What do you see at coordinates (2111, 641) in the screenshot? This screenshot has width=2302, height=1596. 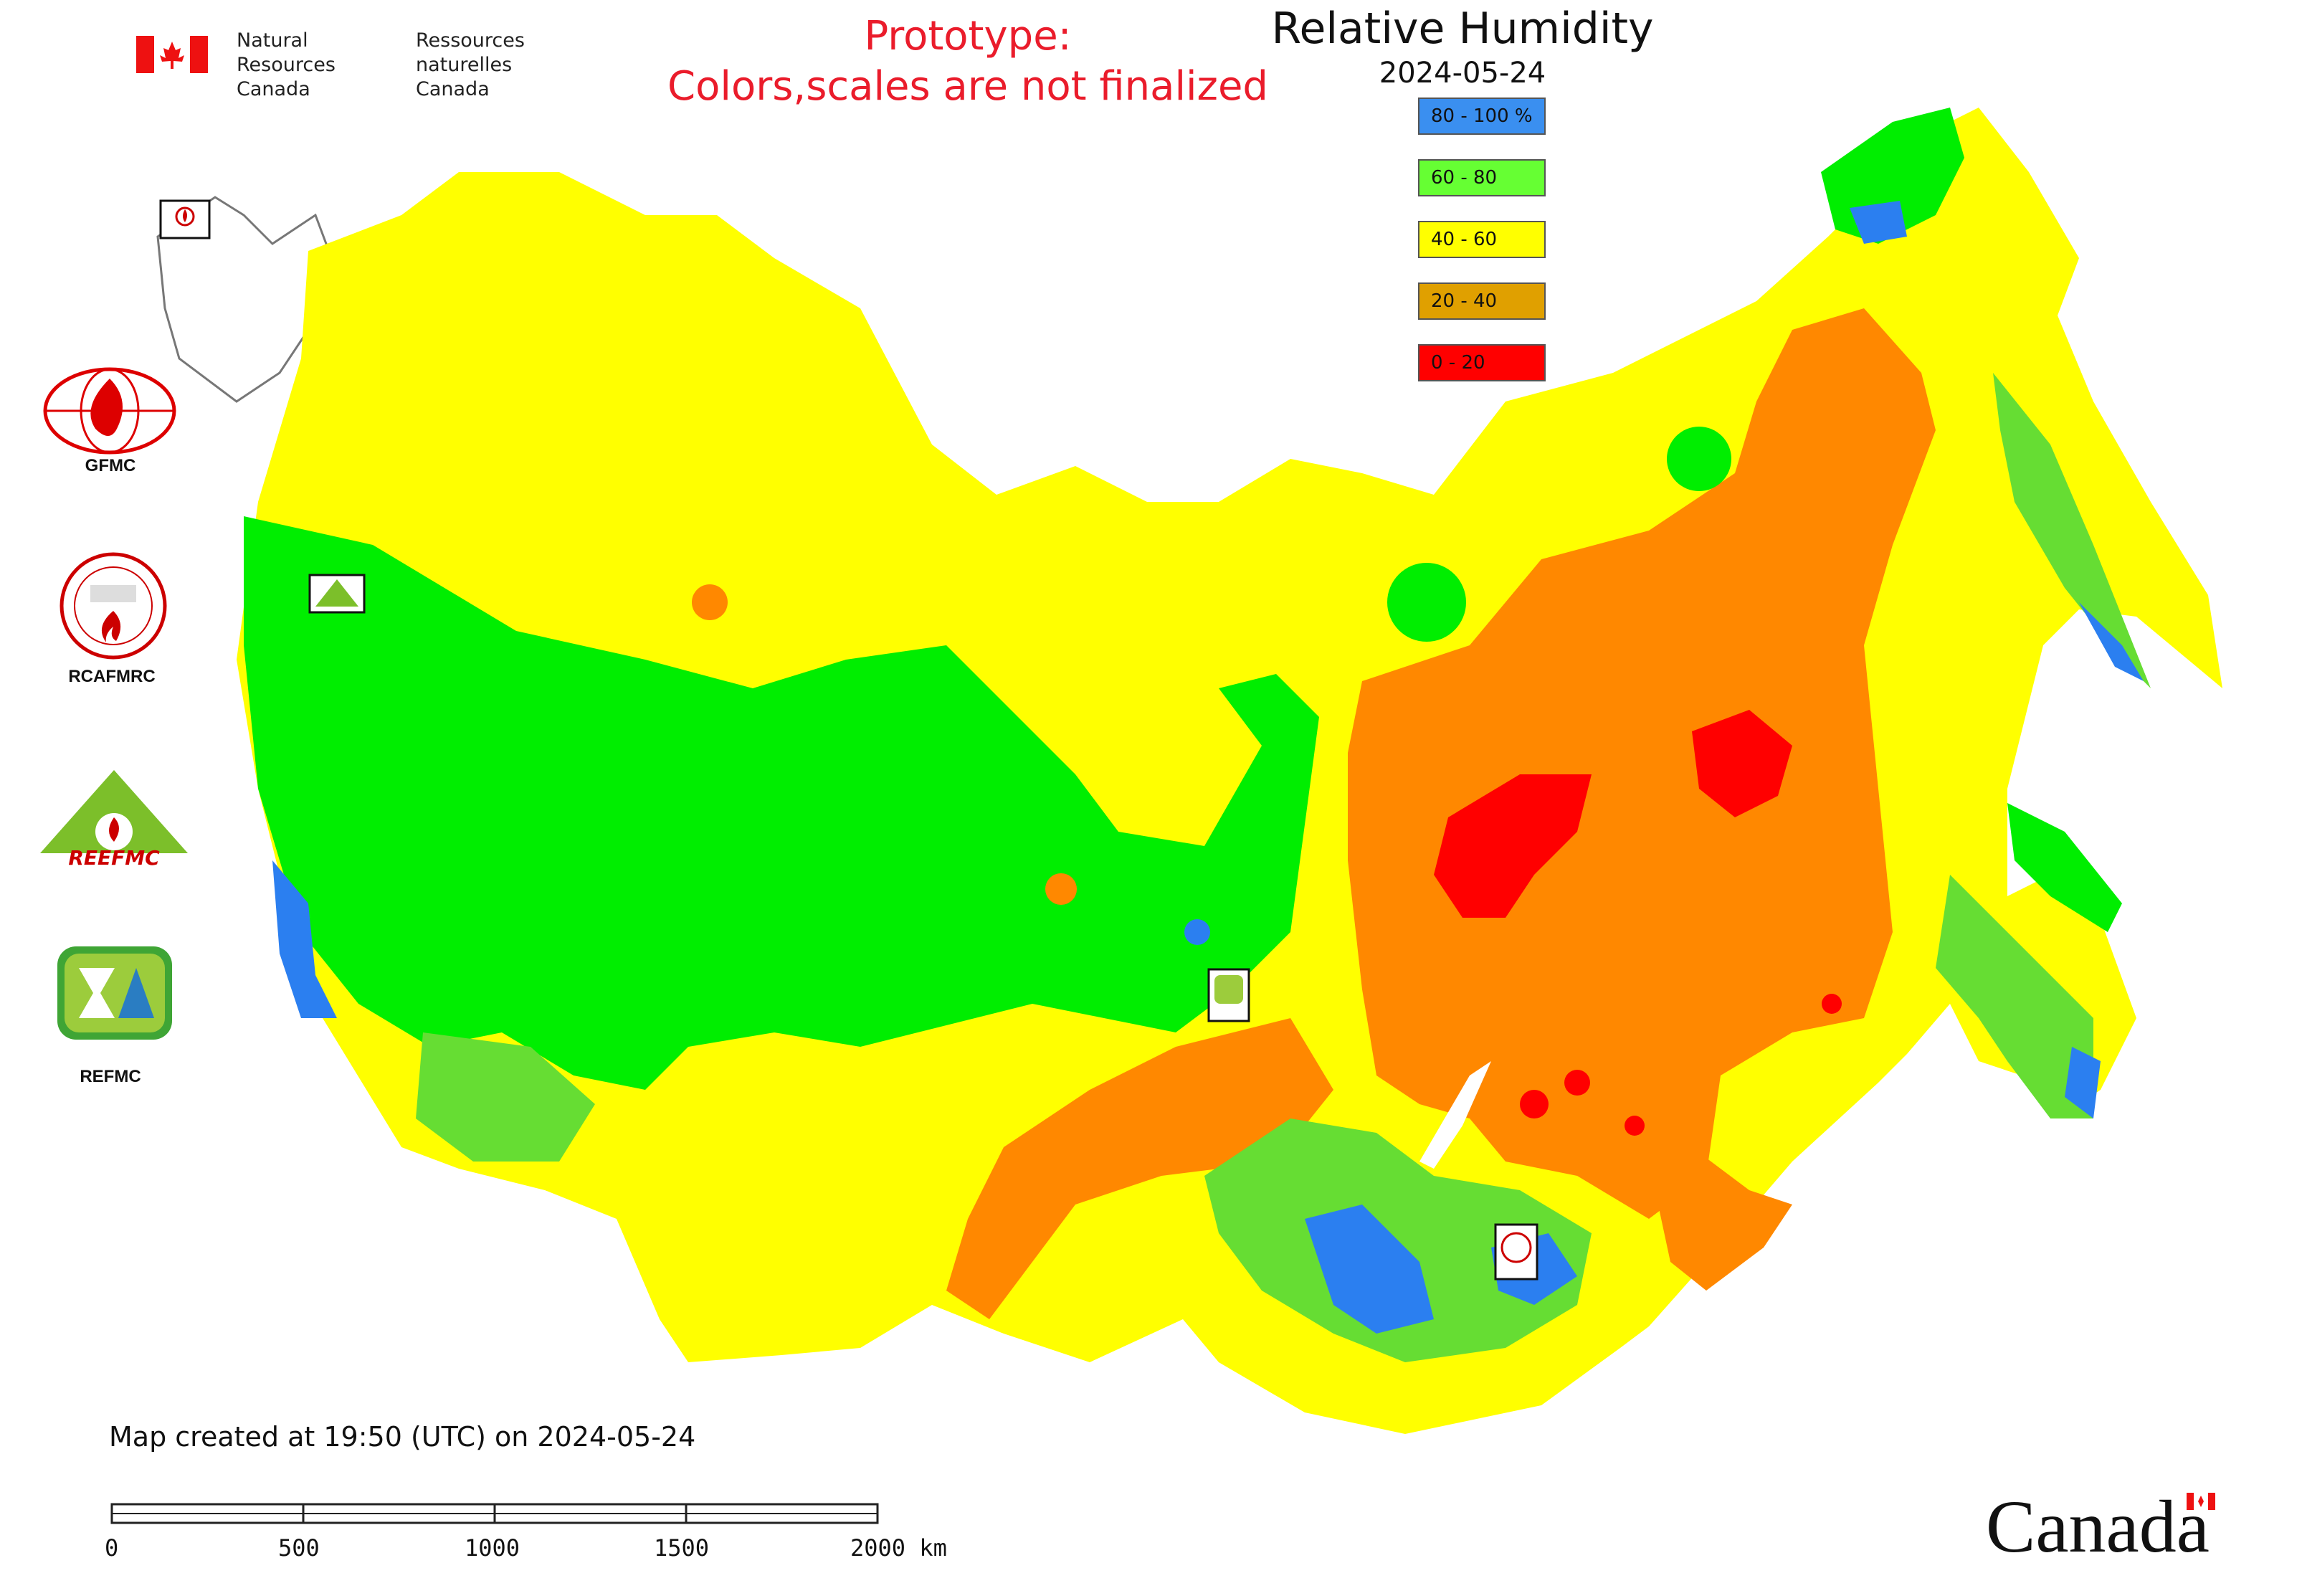 I see `very-humid-kamchatka` at bounding box center [2111, 641].